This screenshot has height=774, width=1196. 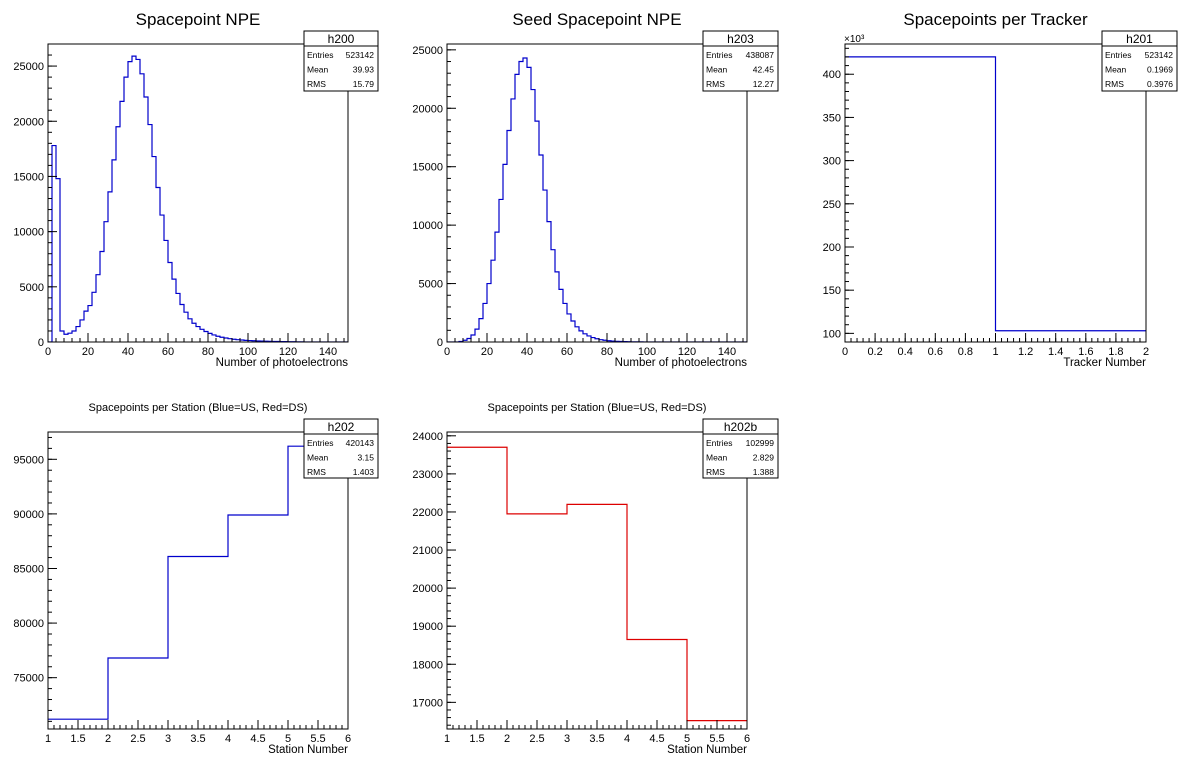 What do you see at coordinates (228, 739) in the screenshot?
I see `x-tick-label: 4` at bounding box center [228, 739].